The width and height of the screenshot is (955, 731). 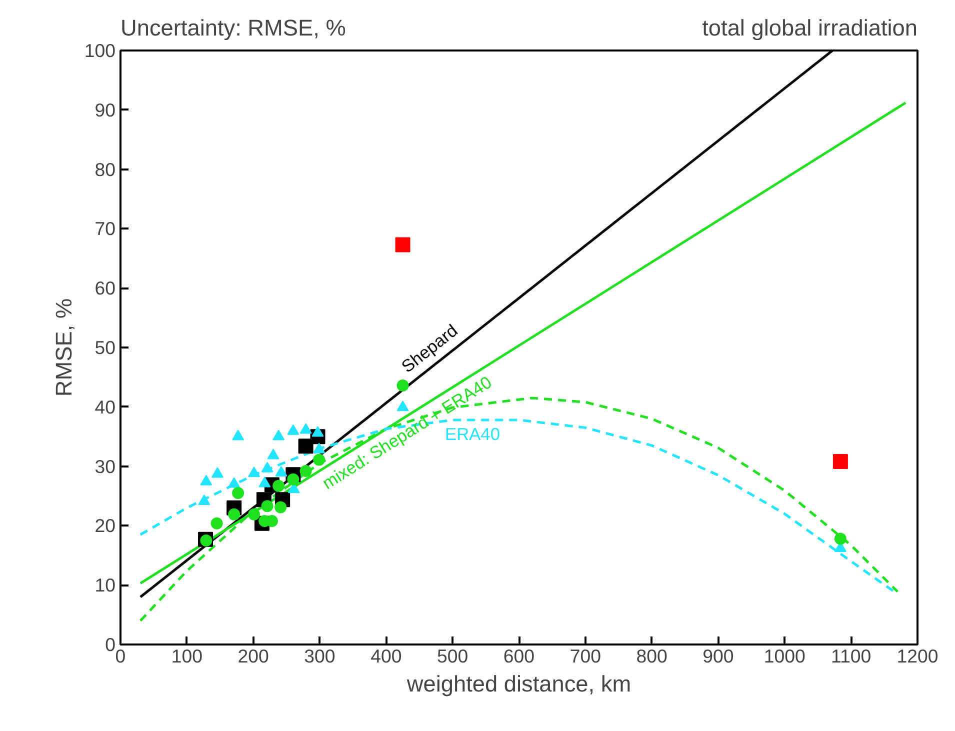 What do you see at coordinates (233, 27) in the screenshot?
I see `chart-title: Uncertainty: RMSE, %` at bounding box center [233, 27].